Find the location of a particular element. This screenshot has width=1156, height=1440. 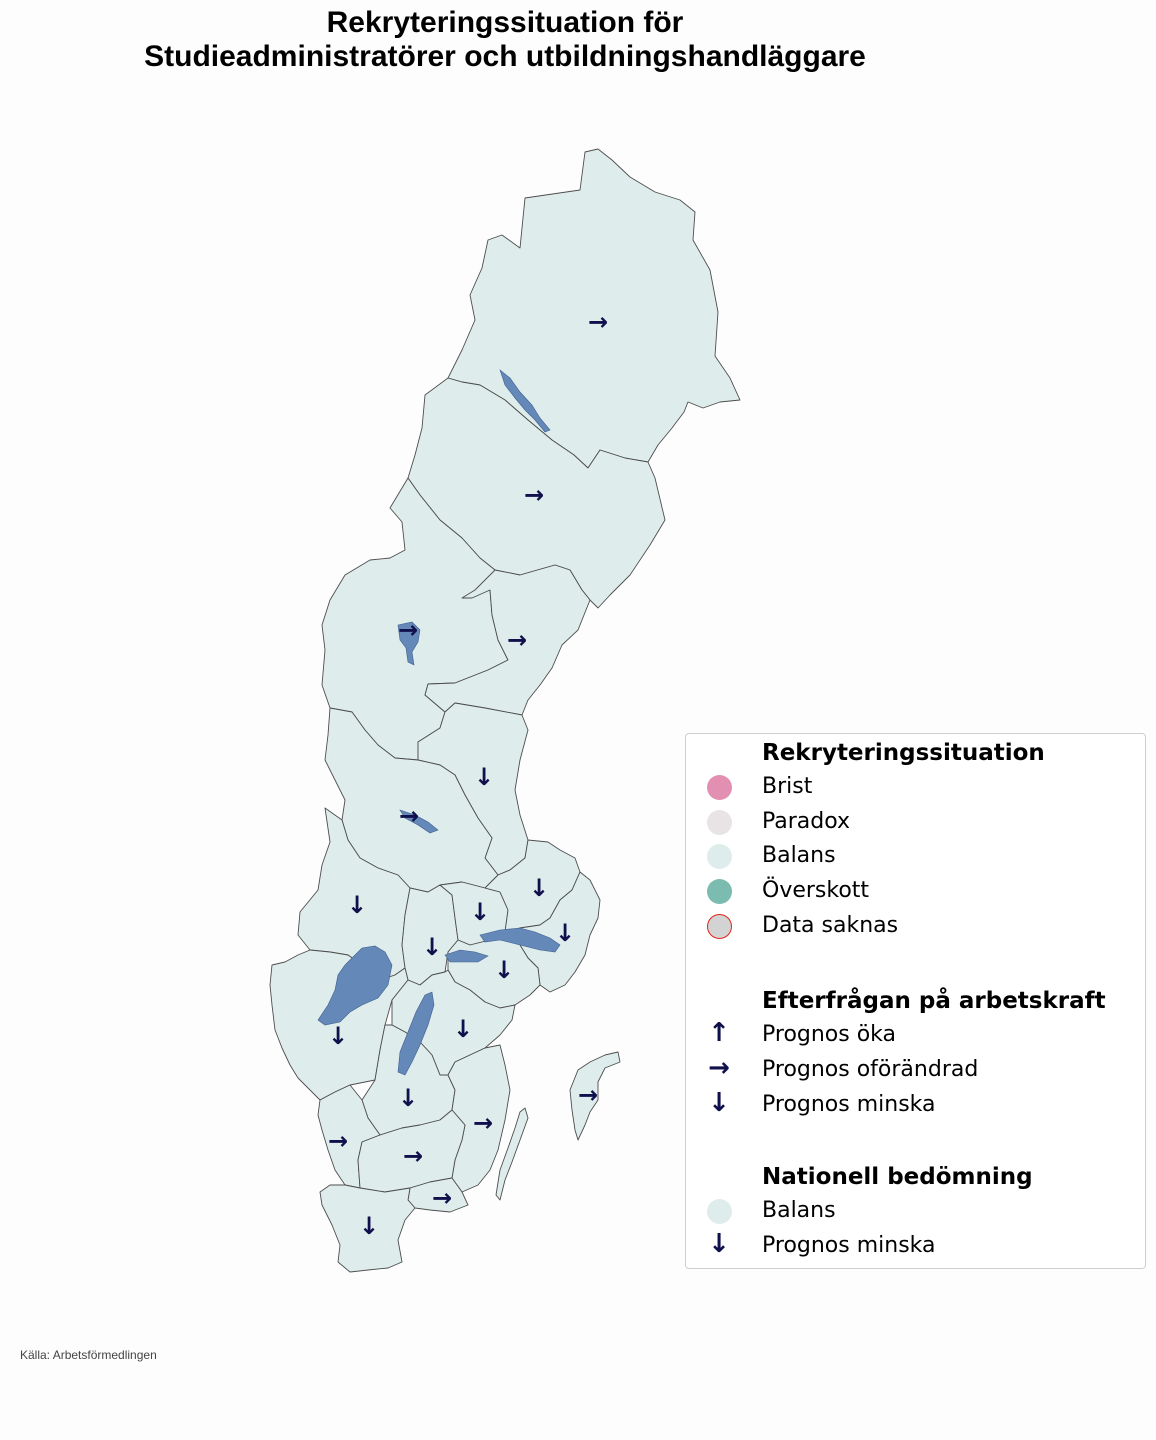

lake-vanern is located at coordinates (355, 985).